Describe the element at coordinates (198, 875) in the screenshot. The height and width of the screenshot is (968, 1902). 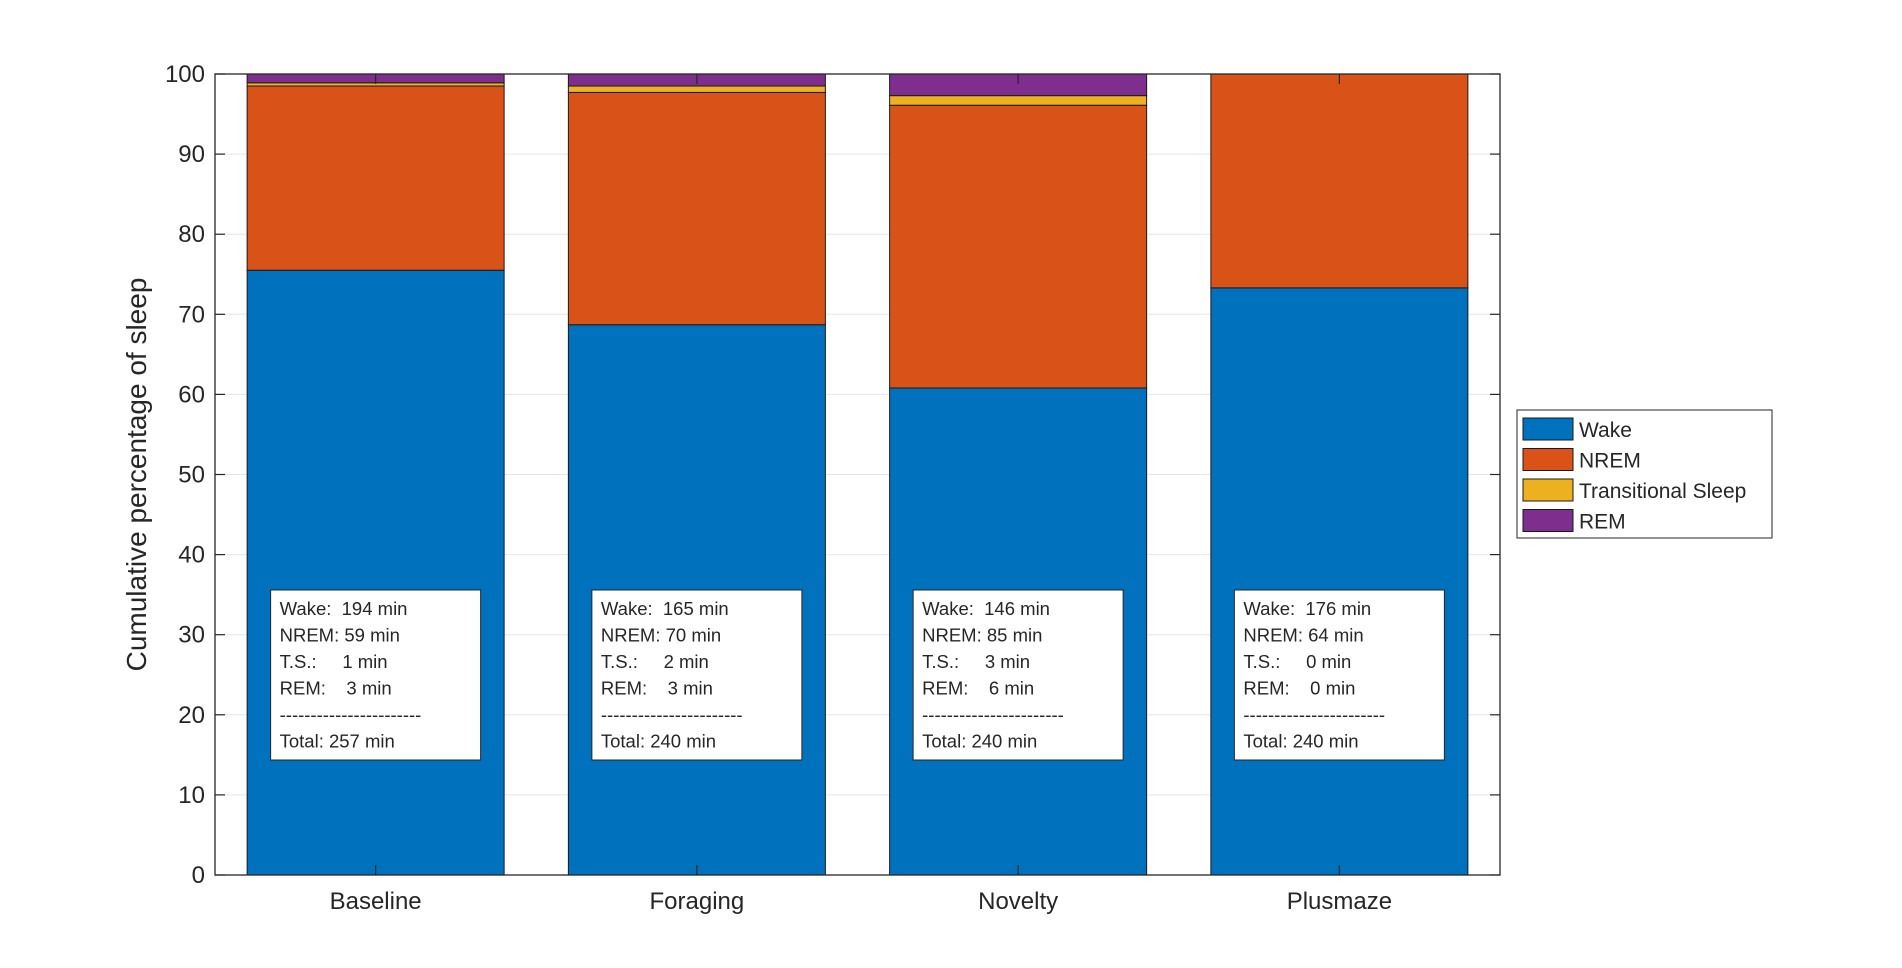
I see `y-tick-label: 0` at that location.